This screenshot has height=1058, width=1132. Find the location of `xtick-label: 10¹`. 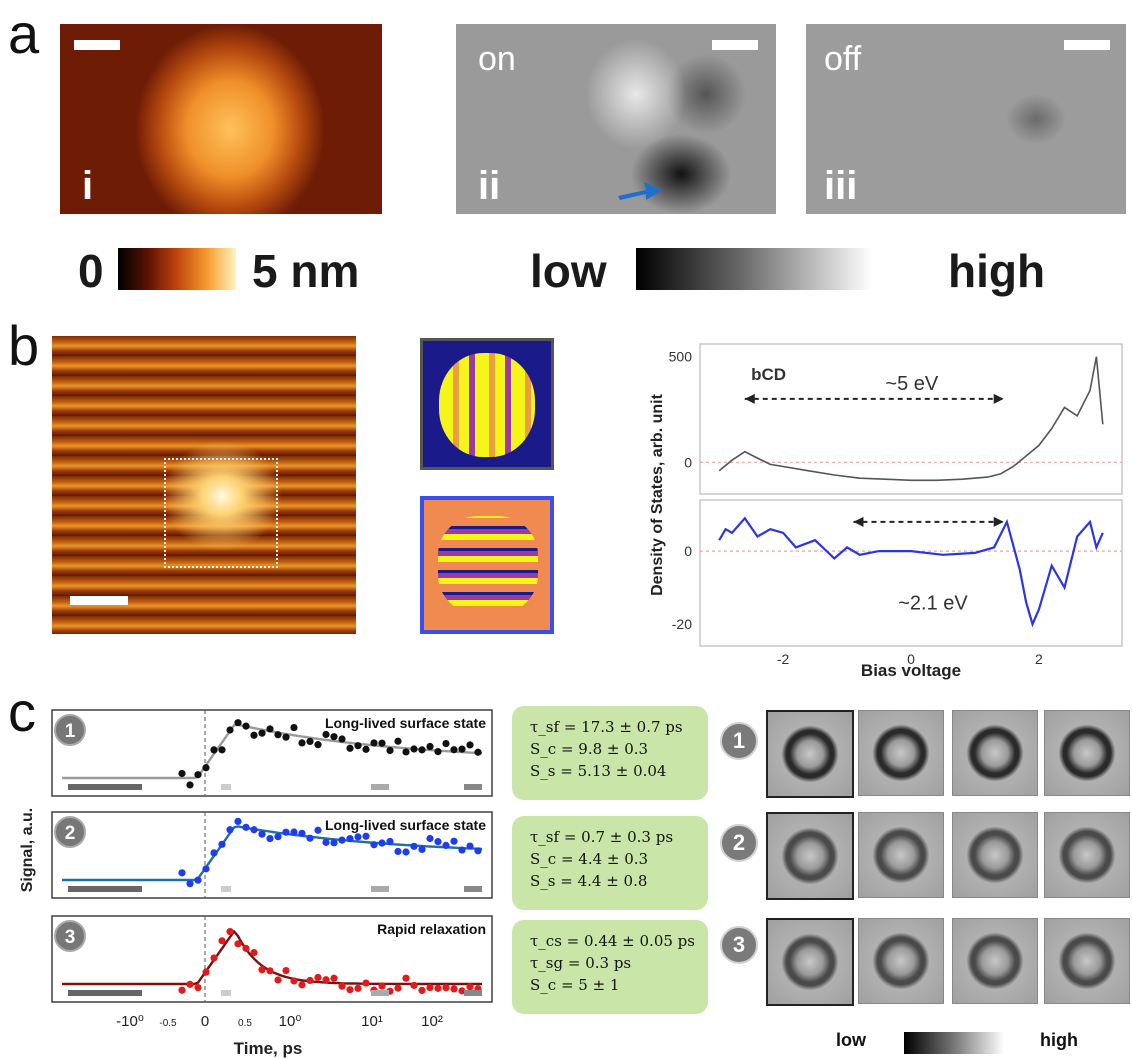

xtick-label: 10¹ is located at coordinates (372, 1021).